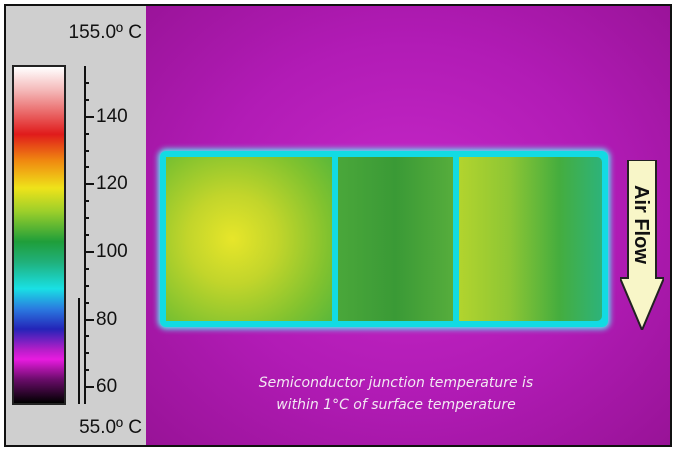 This screenshot has height=453, width=678. What do you see at coordinates (641, 224) in the screenshot?
I see `air-flow-label: Air Flow` at bounding box center [641, 224].